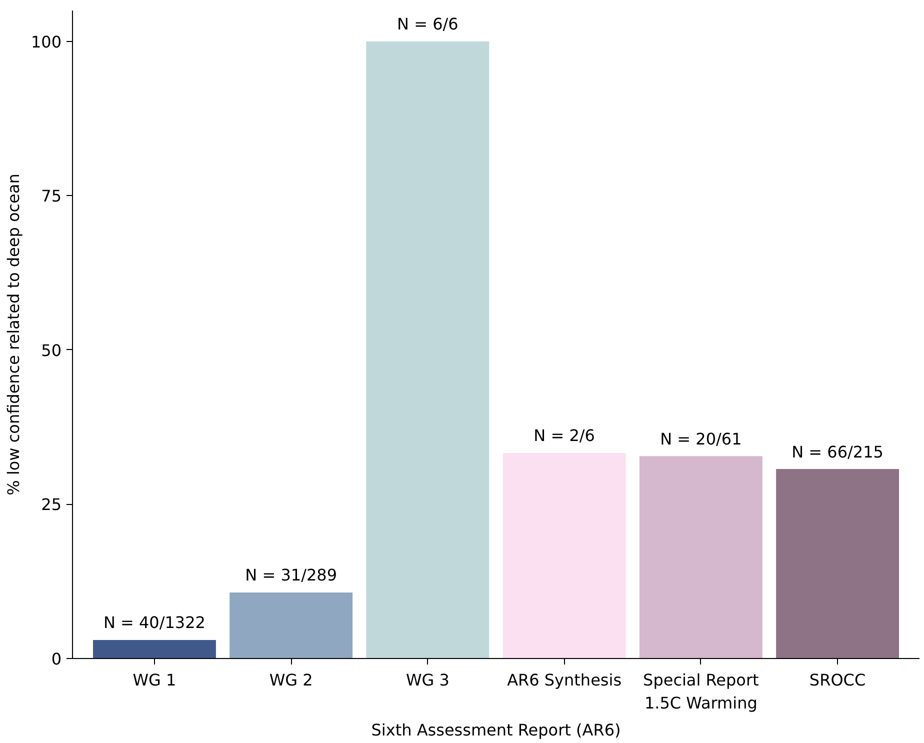 The width and height of the screenshot is (924, 743). What do you see at coordinates (56, 659) in the screenshot?
I see `y-tick-label: 0` at bounding box center [56, 659].